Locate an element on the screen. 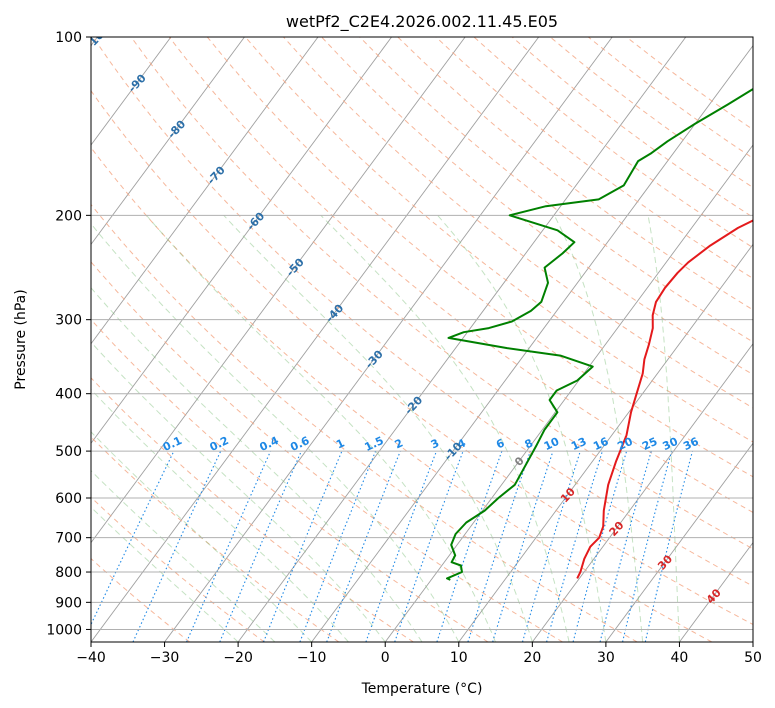  y-tick-label: 700 is located at coordinates (68, 539).